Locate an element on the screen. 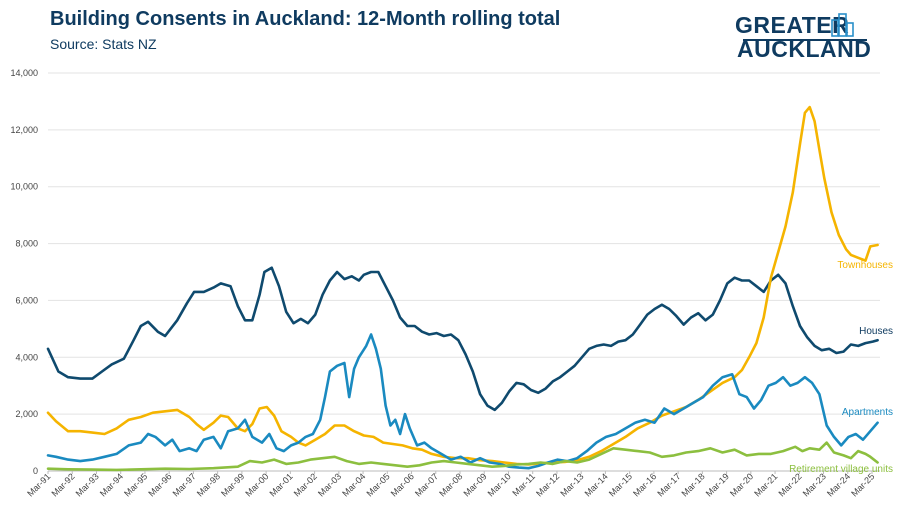 This screenshot has height=521, width=900. y-tick-label: 8,000 is located at coordinates (26, 244).